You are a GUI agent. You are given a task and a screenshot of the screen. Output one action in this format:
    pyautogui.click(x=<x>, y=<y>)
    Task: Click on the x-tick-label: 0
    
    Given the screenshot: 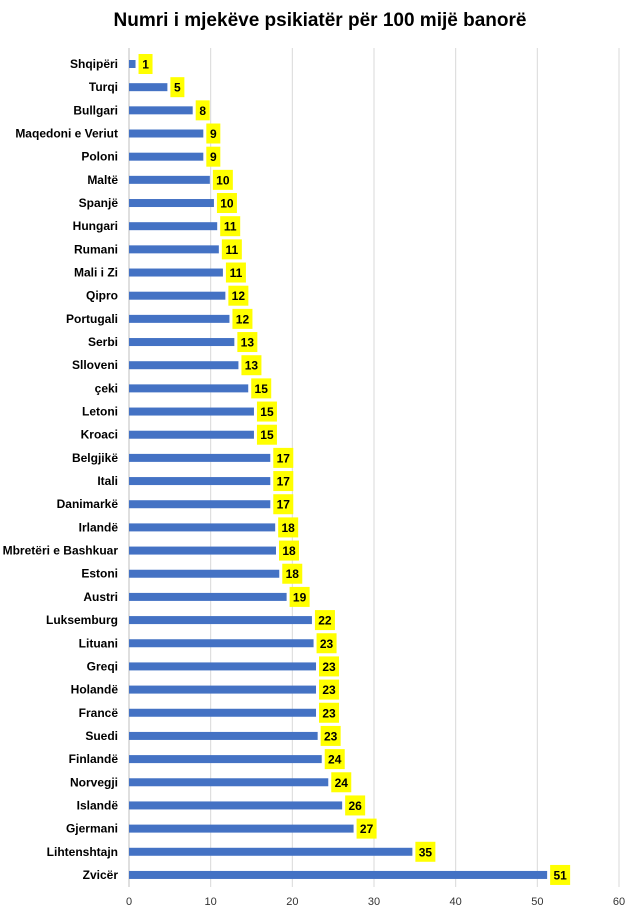 What is the action you would take?
    pyautogui.click(x=129, y=902)
    